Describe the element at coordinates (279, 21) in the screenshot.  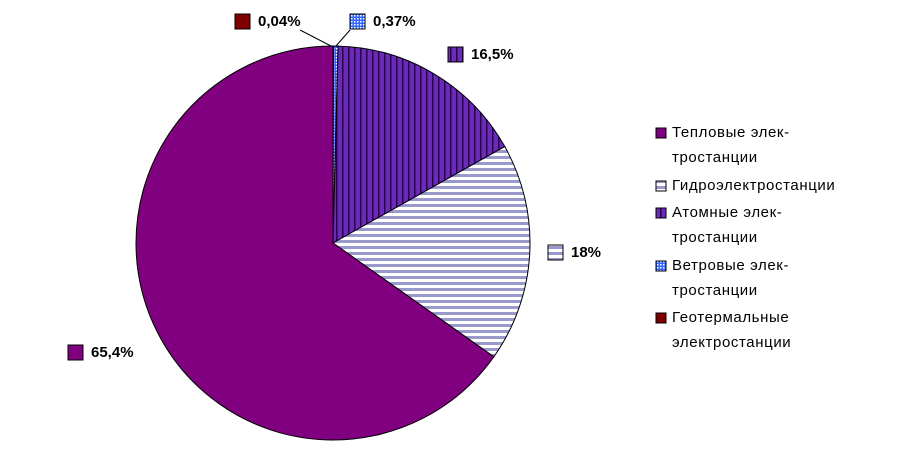
I see `value-label: 0,04%` at that location.